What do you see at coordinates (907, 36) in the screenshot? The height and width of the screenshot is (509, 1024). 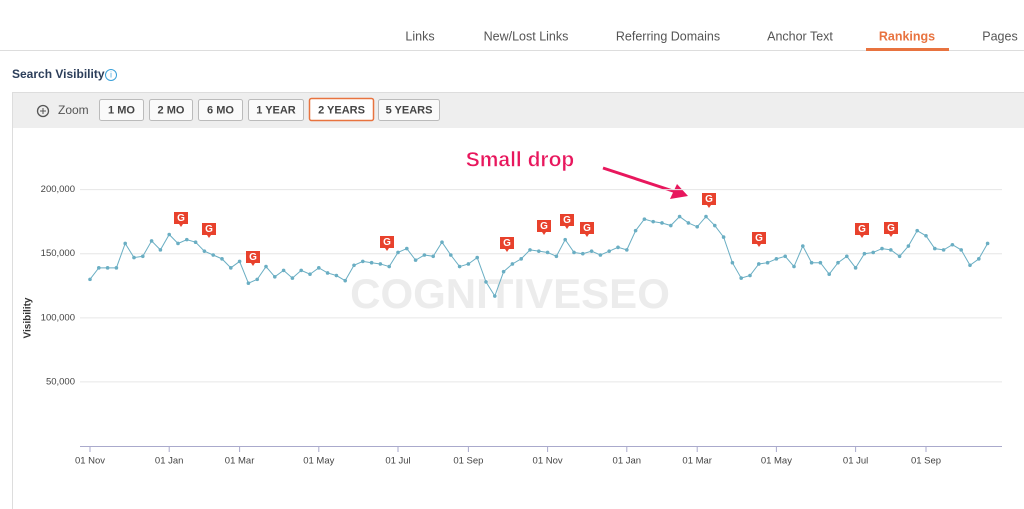 I see `tab-active: Rankings` at bounding box center [907, 36].